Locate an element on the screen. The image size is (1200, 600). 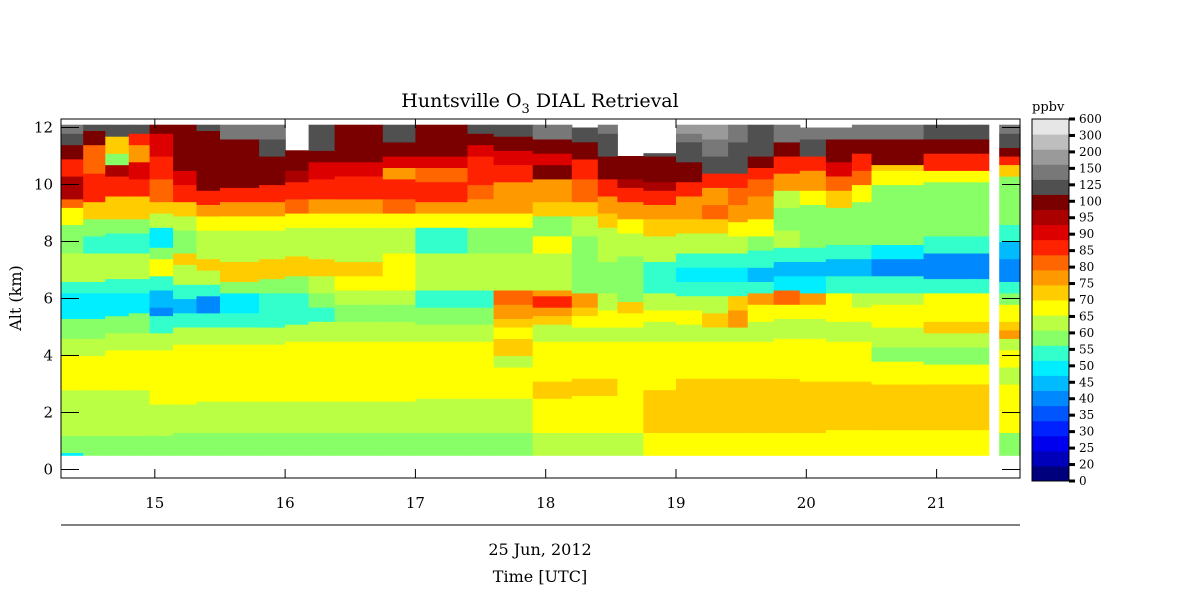
y-tick-label-1: 2 is located at coordinates (48, 412).